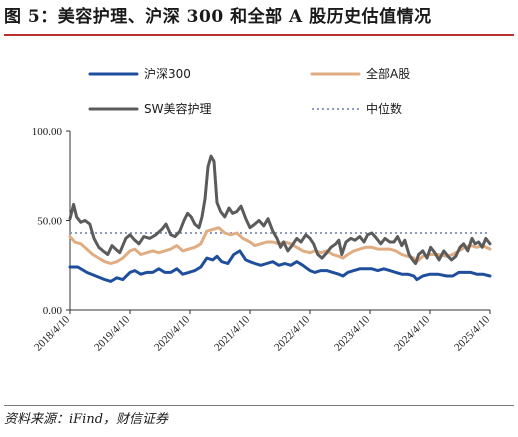 The height and width of the screenshot is (437, 518). Describe the element at coordinates (412, 333) in the screenshot. I see `x-tick-label: 2024/4/10` at that location.